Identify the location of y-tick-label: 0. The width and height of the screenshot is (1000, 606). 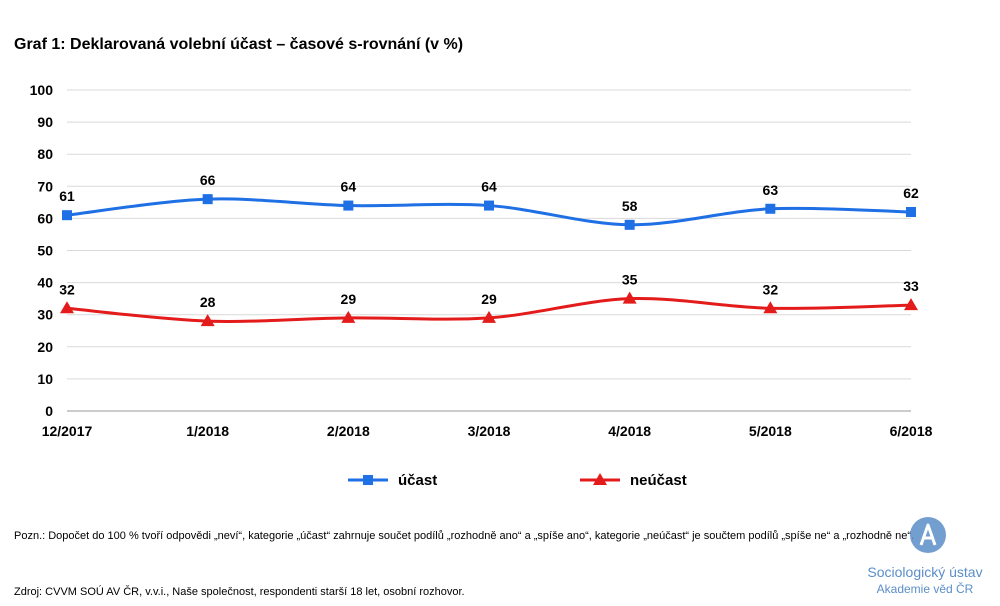
(49, 411).